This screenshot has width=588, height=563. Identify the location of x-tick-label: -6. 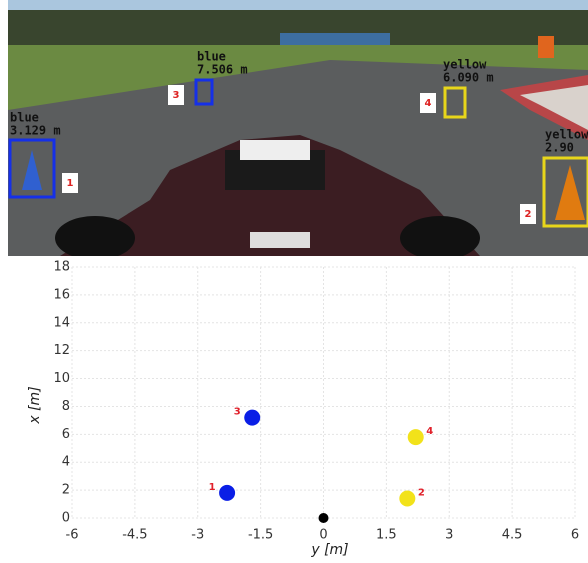
(72, 535).